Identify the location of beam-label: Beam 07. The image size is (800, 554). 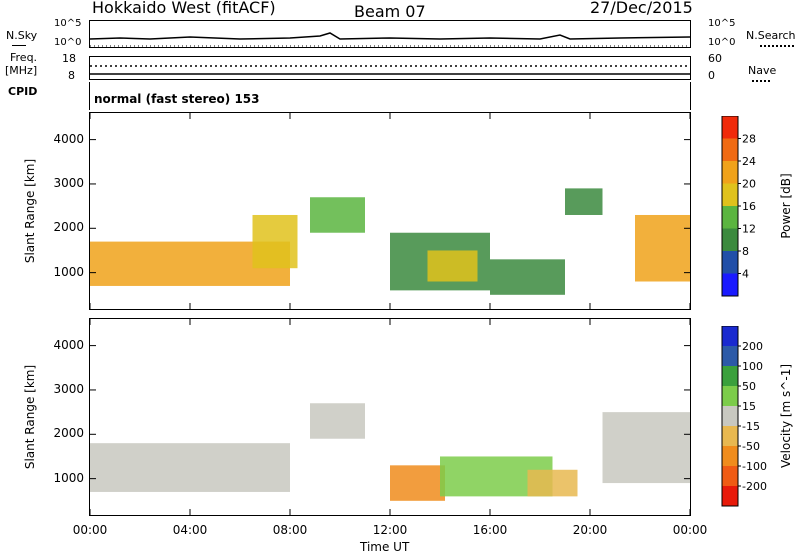
(390, 11).